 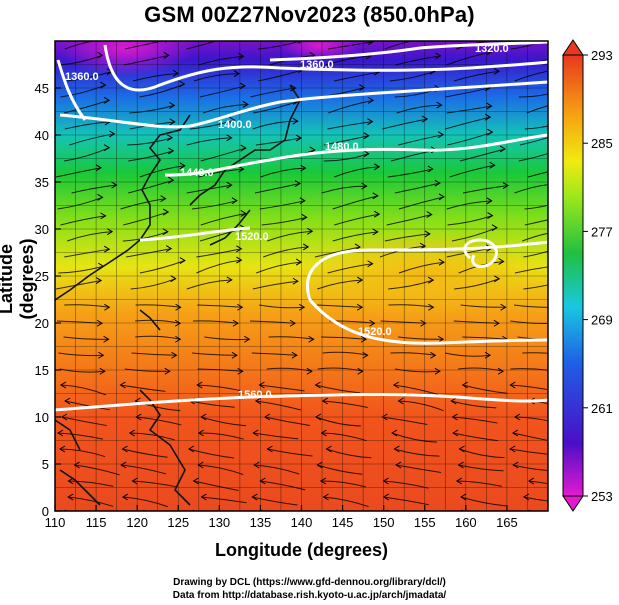 I want to click on y-tick-label: 0, so click(x=45, y=511).